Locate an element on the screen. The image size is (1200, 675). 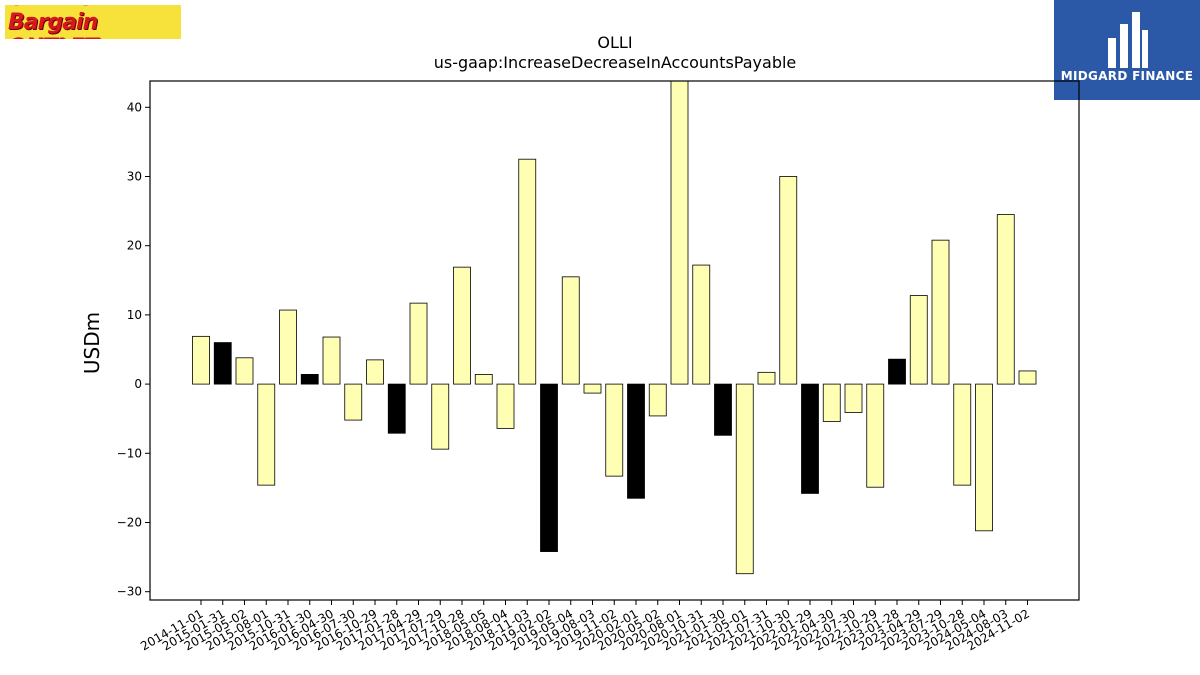
chart-title: OLLI is located at coordinates (614, 42).